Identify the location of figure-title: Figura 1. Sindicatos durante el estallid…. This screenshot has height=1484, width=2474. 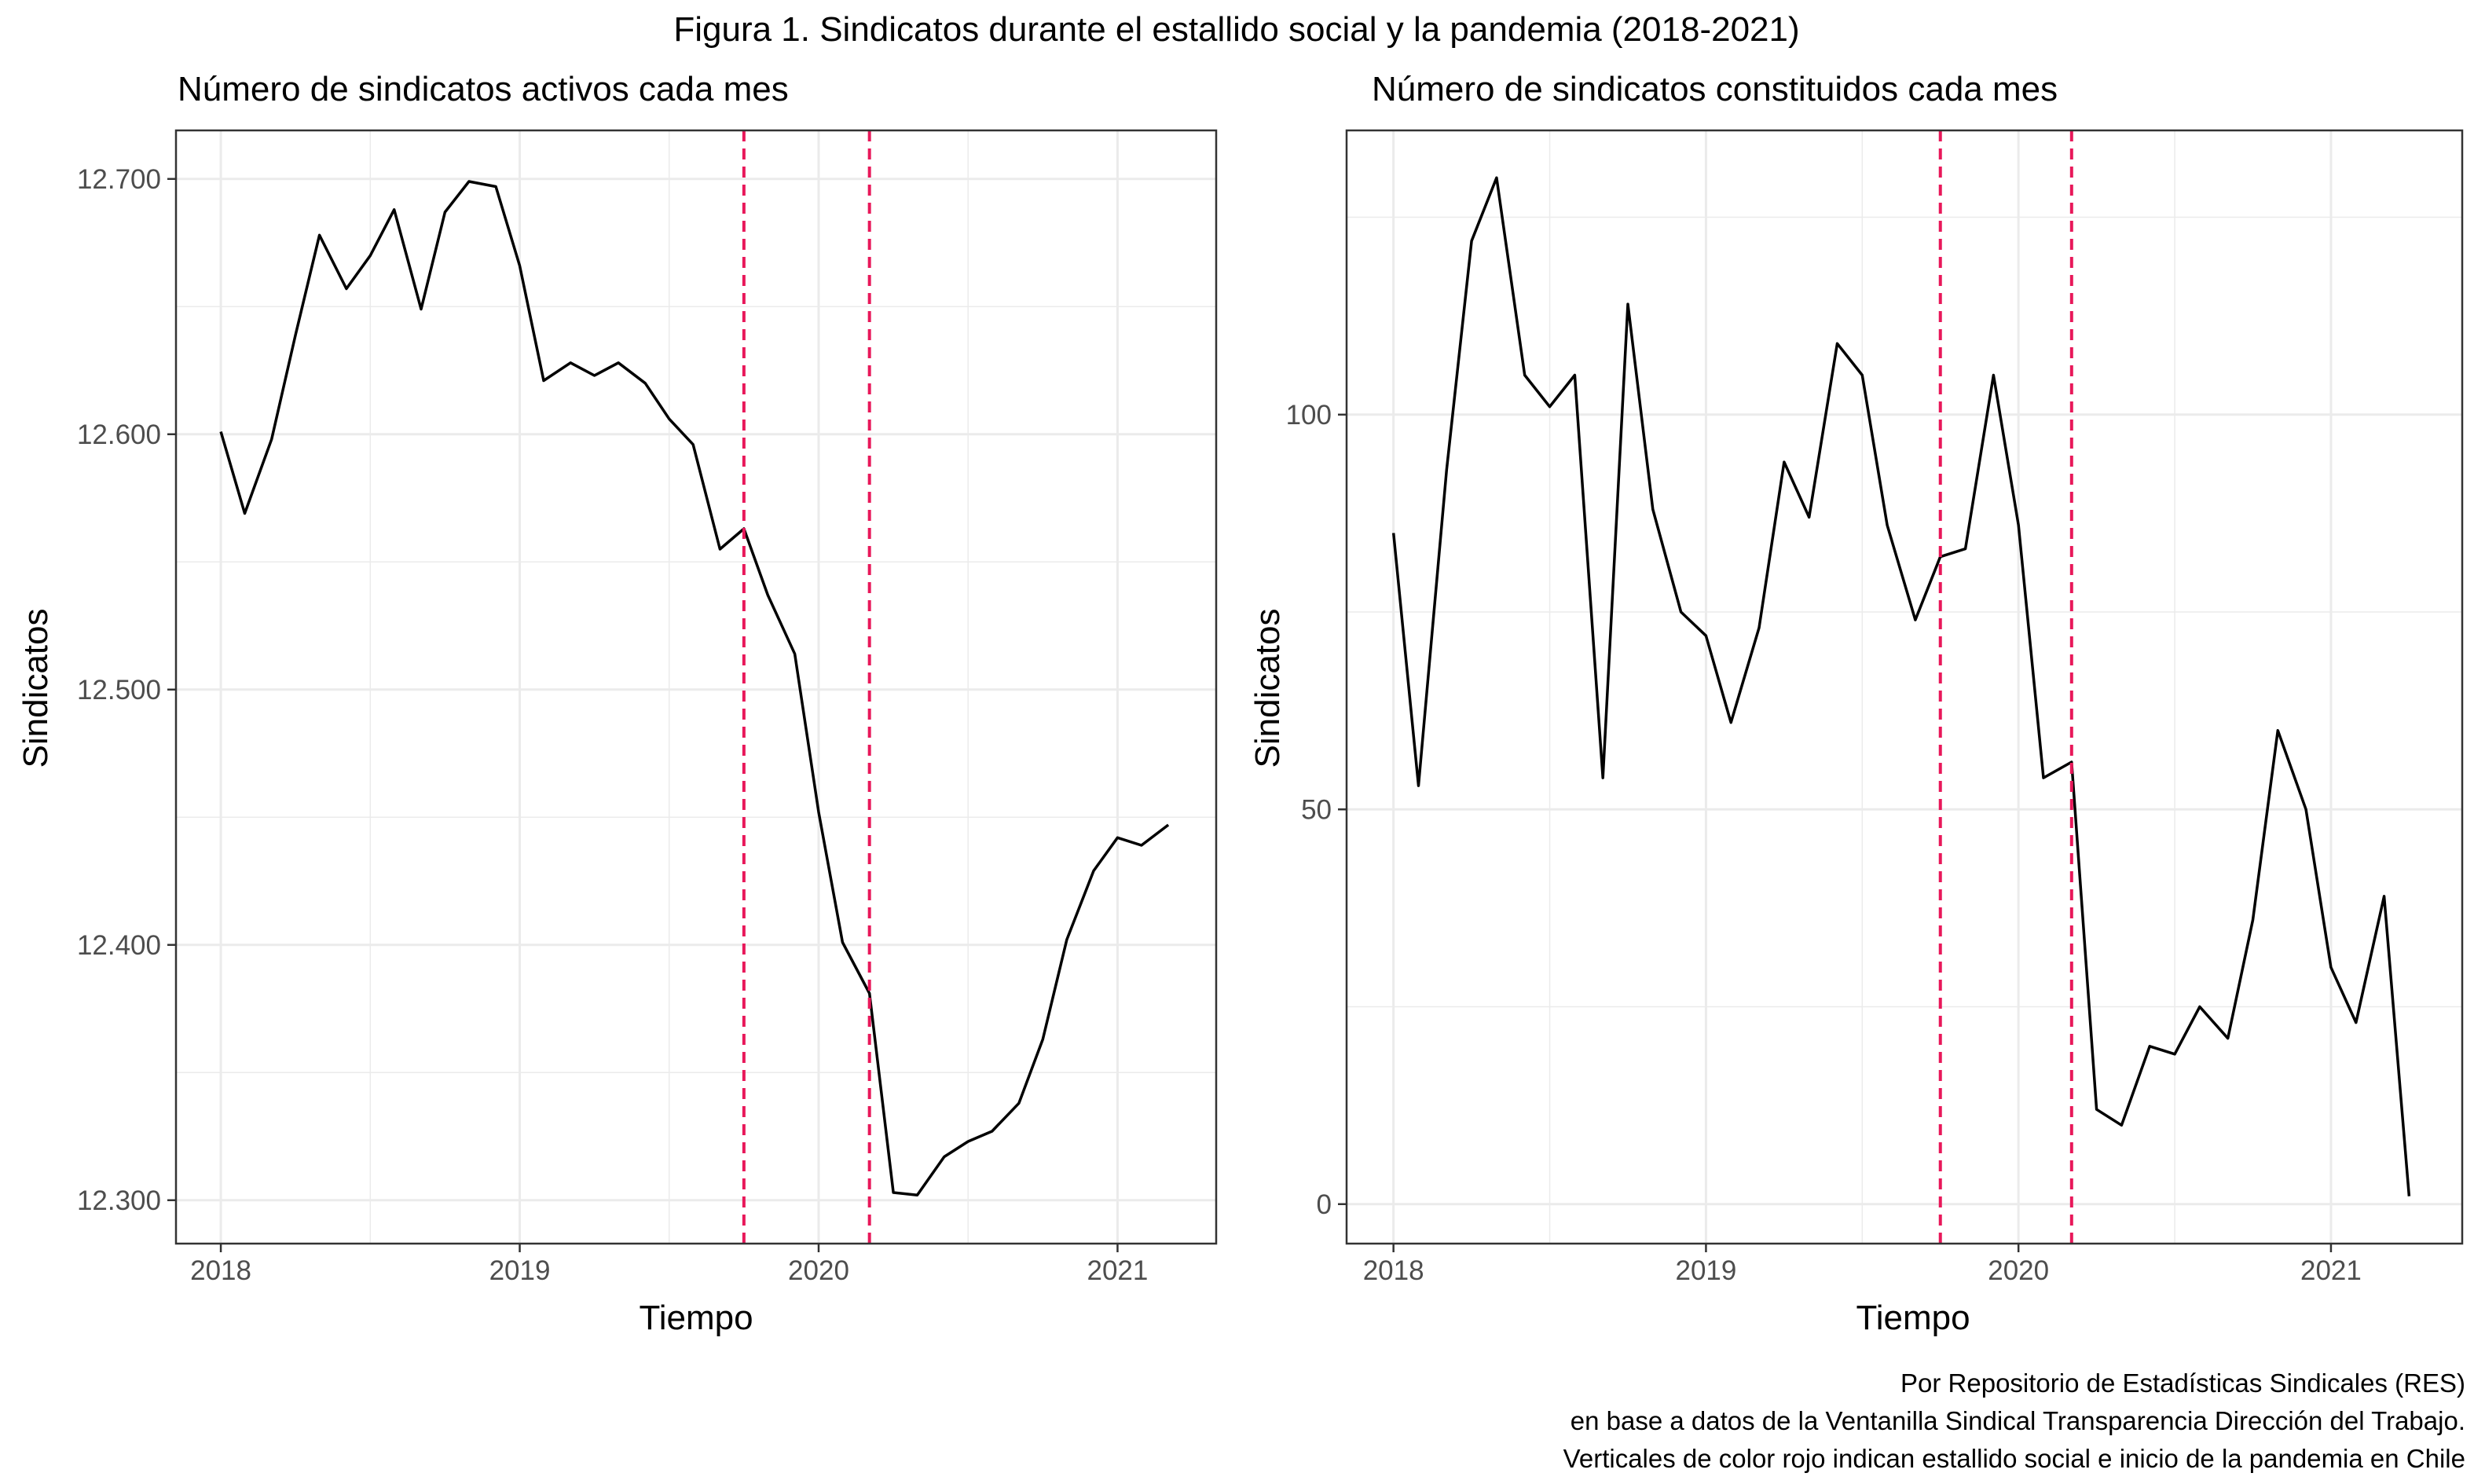
(1236, 29).